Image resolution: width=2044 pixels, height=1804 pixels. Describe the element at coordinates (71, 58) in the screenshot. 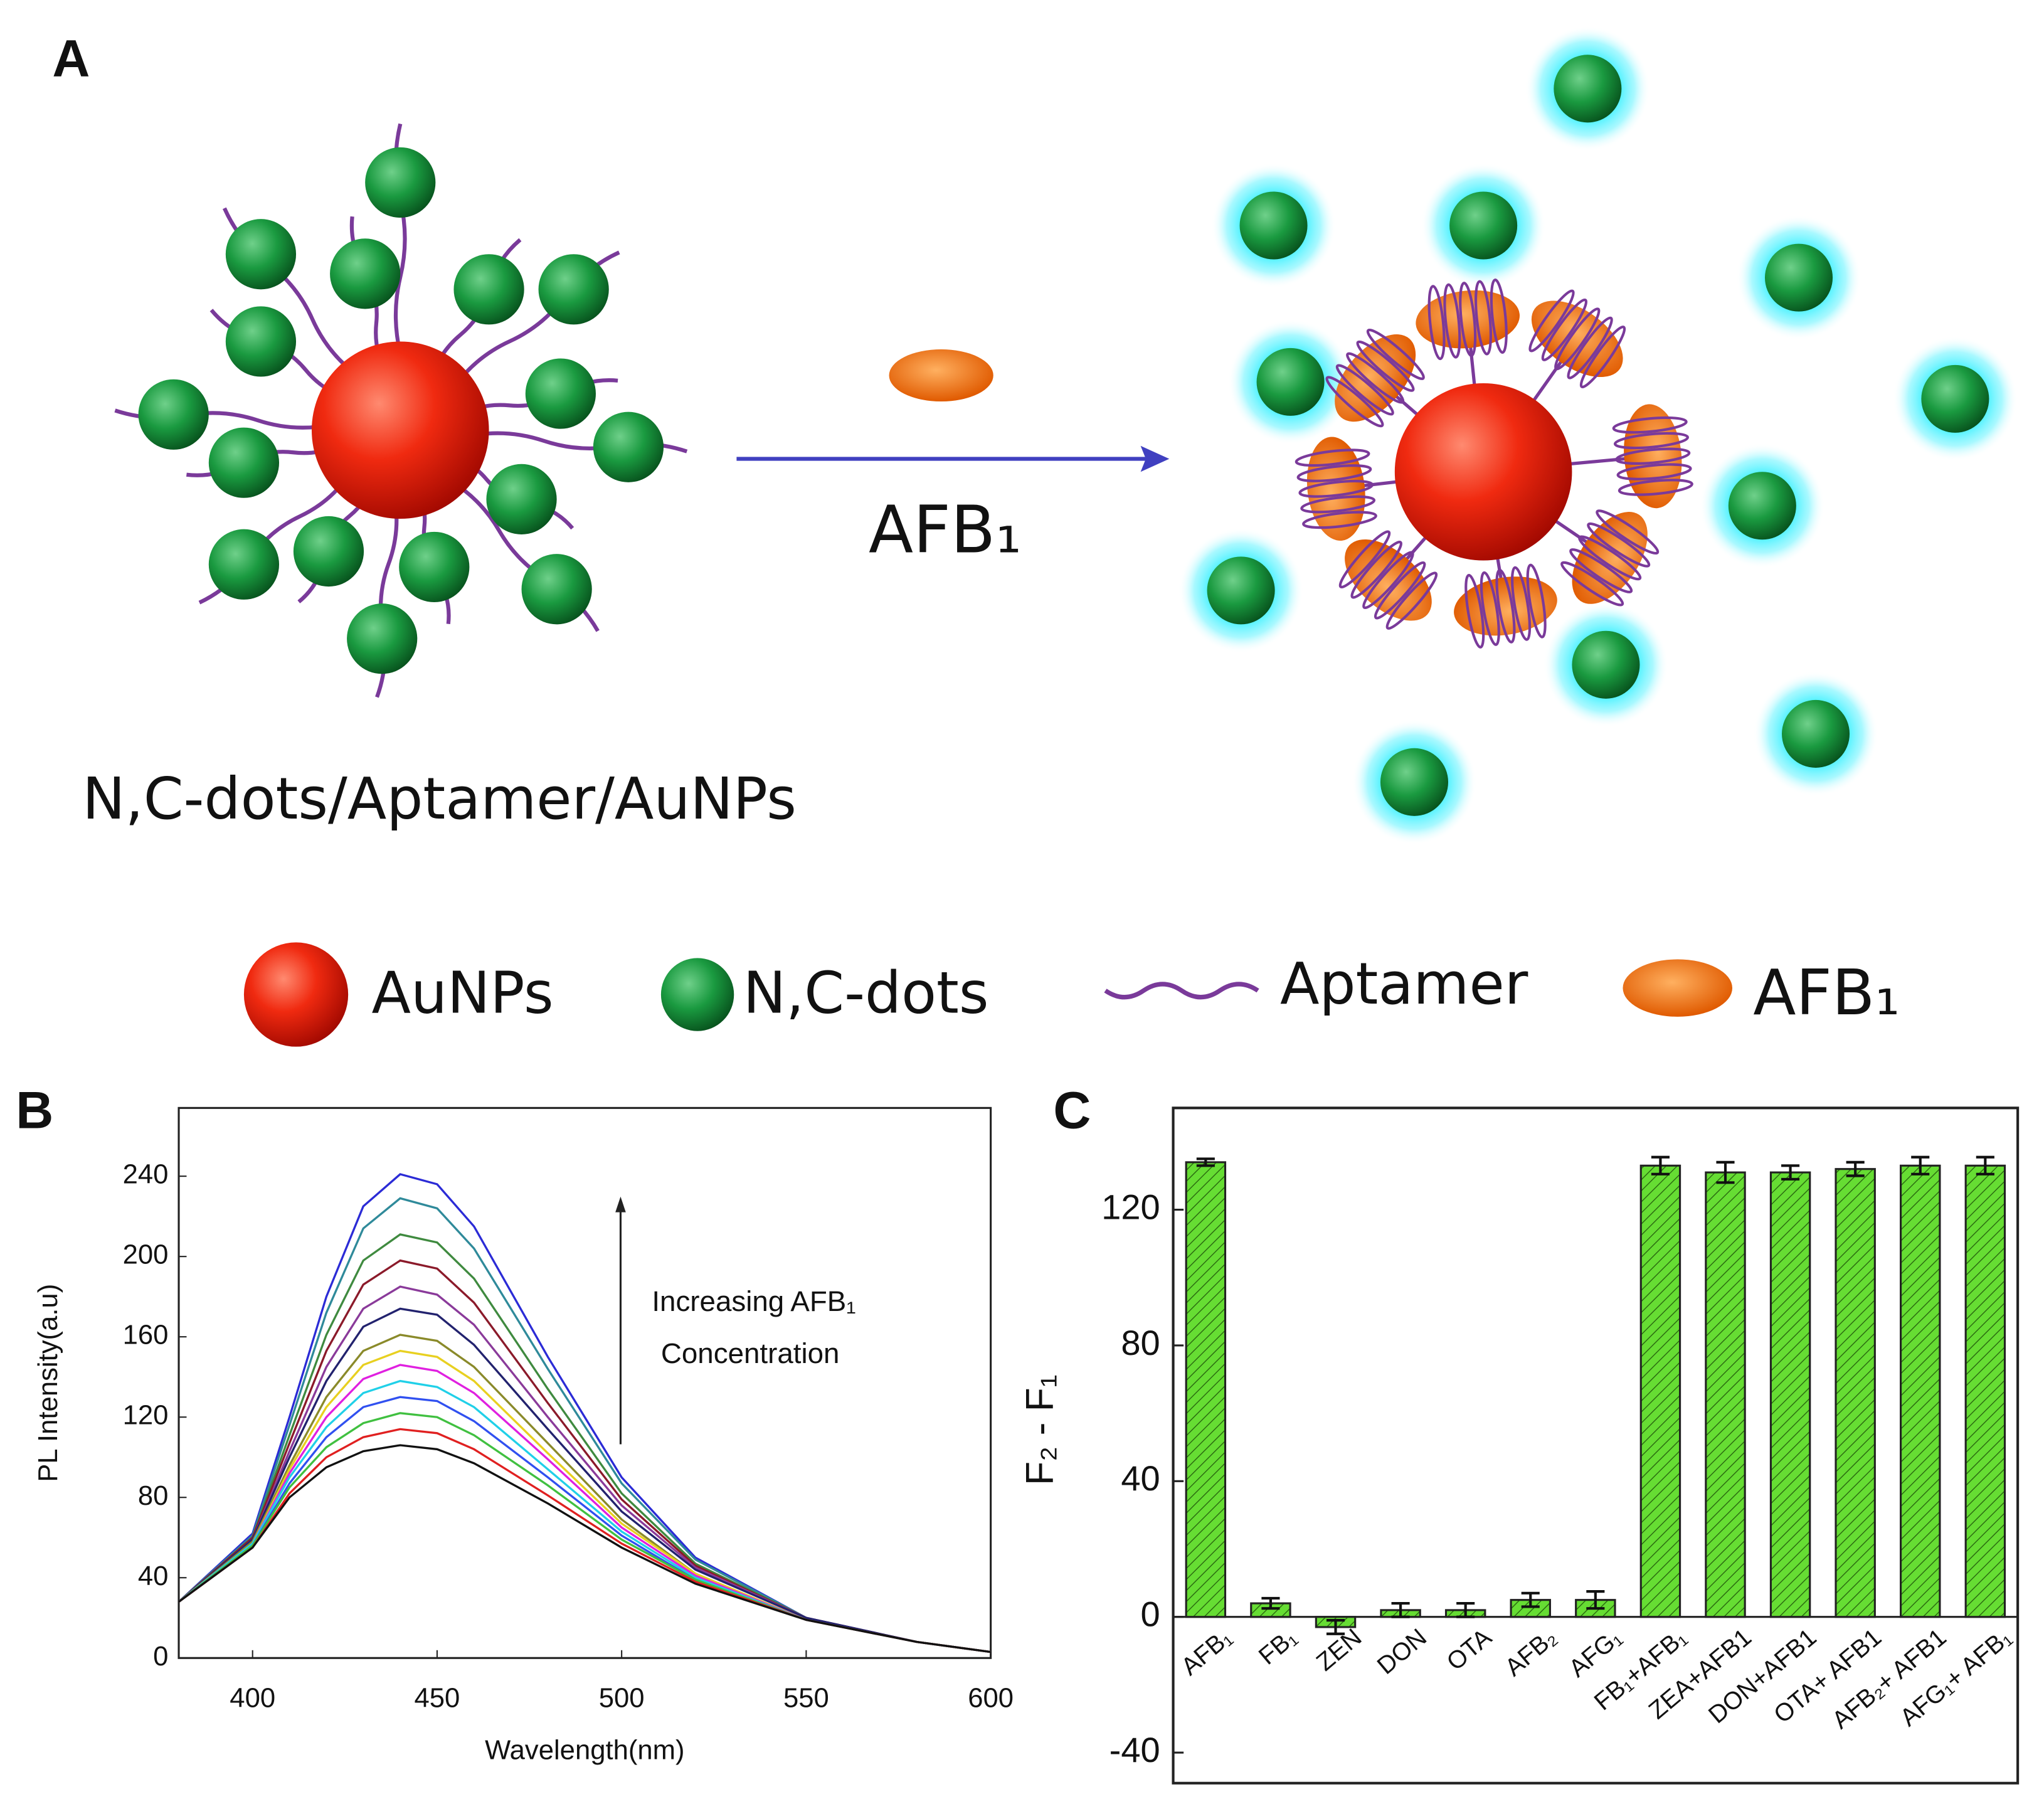

I see `panel-label: A` at that location.